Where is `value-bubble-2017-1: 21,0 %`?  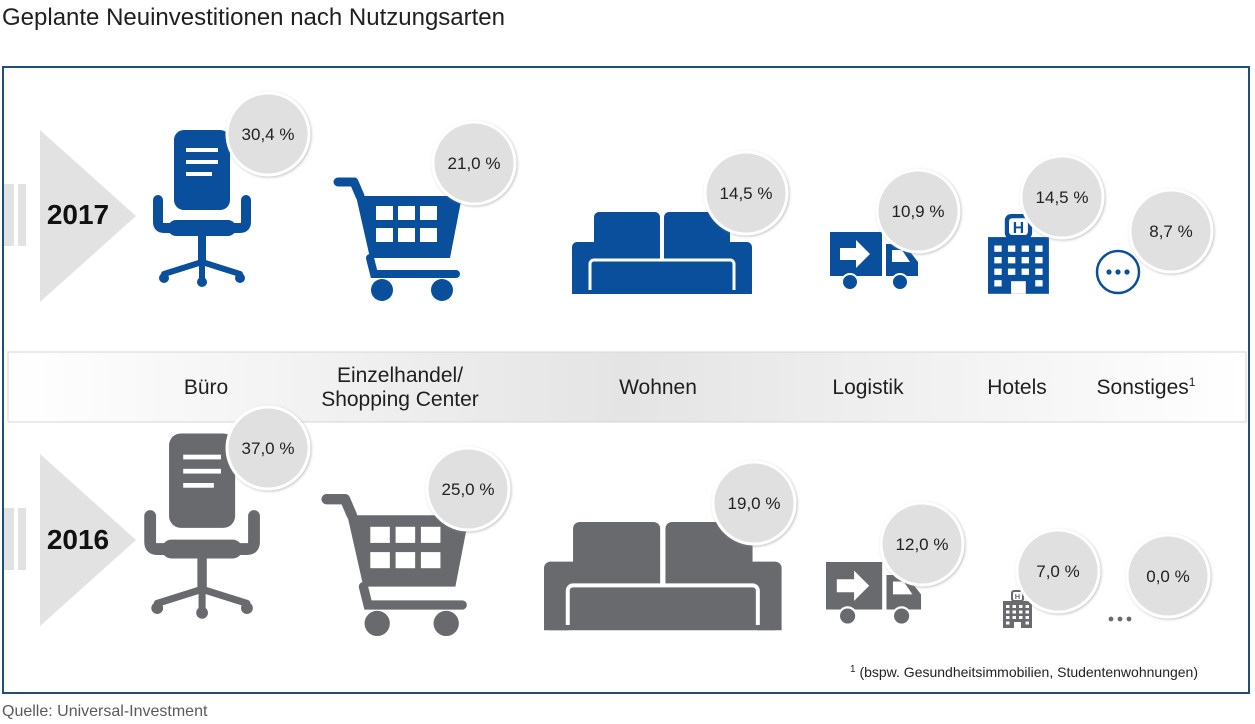 value-bubble-2017-1: 21,0 % is located at coordinates (474, 163).